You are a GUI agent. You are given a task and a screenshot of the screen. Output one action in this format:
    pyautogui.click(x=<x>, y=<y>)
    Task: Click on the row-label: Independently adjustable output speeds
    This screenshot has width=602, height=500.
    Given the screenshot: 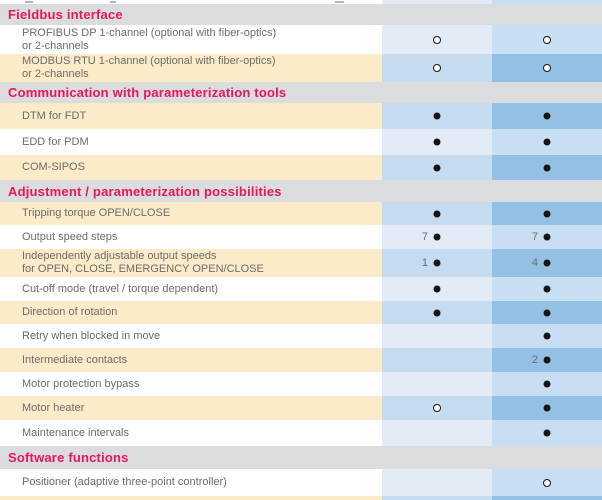 What is the action you would take?
    pyautogui.click(x=119, y=256)
    